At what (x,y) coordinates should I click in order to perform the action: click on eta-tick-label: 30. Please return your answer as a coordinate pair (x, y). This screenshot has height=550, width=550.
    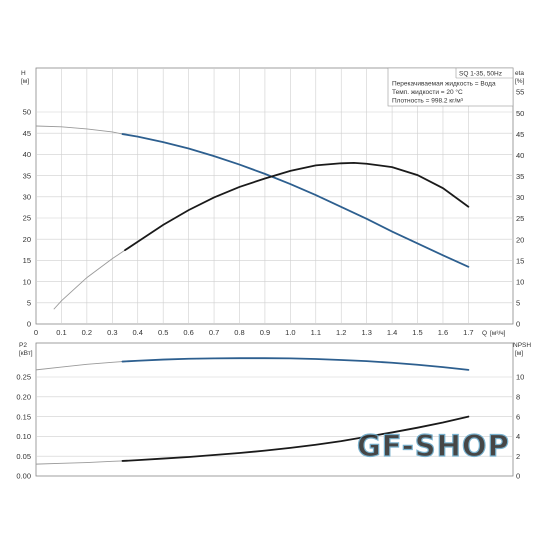
    Looking at the image, I should click on (520, 197).